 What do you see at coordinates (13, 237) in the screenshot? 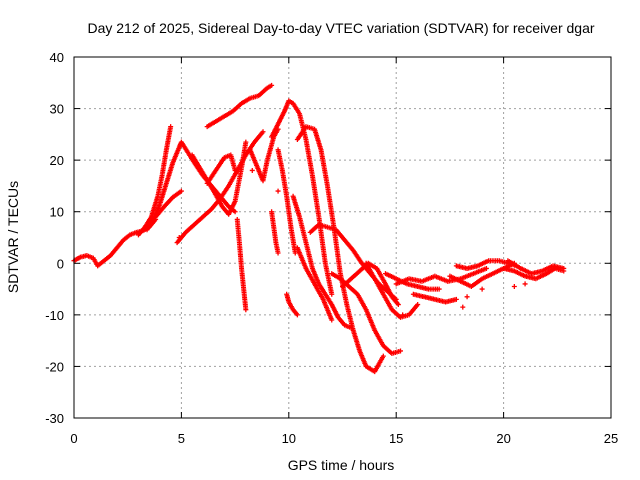
I see `y-axis-label: SDTVAR / TECUs` at bounding box center [13, 237].